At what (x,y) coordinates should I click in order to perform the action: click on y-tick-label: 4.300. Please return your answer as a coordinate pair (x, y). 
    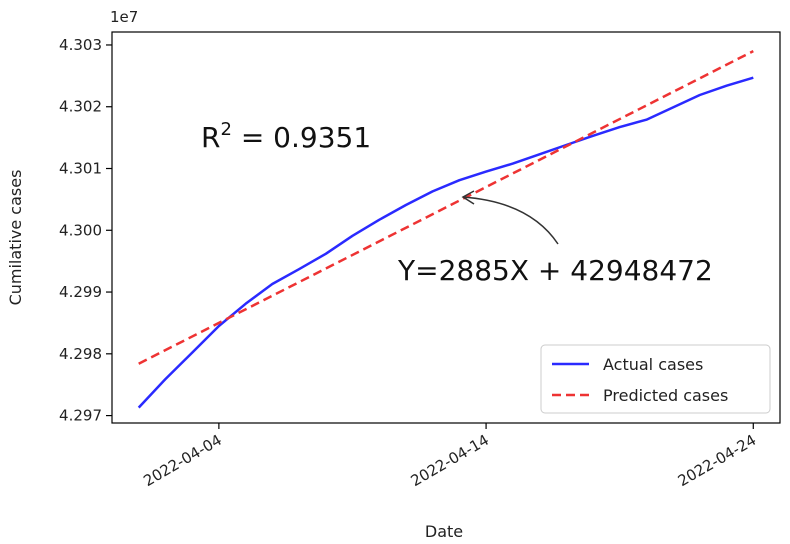
    Looking at the image, I should click on (80, 230).